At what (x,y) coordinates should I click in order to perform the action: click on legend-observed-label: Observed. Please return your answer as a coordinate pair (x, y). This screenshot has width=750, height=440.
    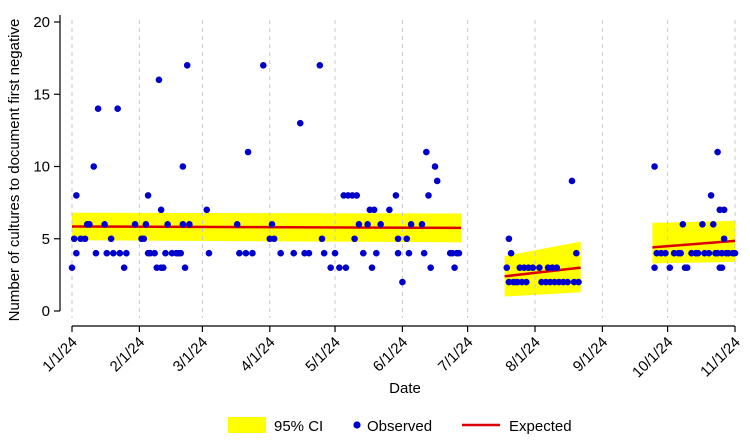
    Looking at the image, I should click on (399, 426).